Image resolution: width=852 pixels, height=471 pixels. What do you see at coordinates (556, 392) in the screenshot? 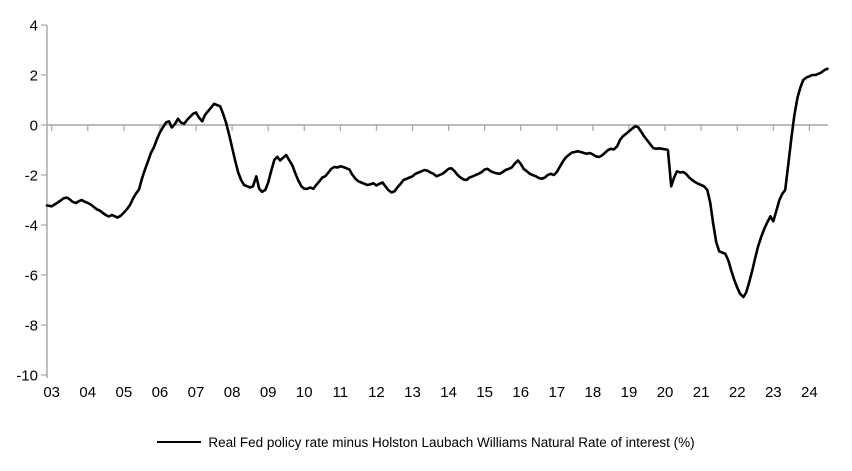
I see `x-tick-label: 17` at bounding box center [556, 392].